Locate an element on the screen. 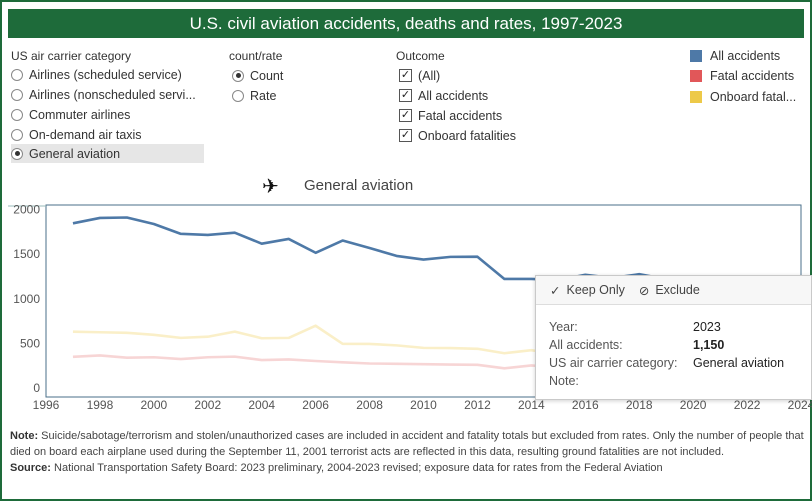  x-tick-label: 2008 is located at coordinates (369, 405).